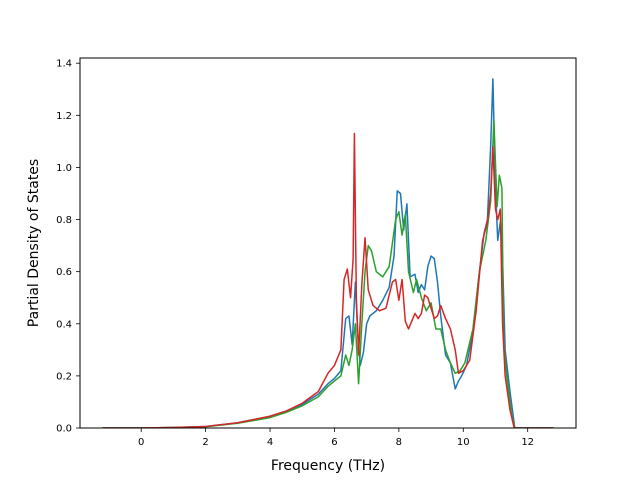  Describe the element at coordinates (64, 376) in the screenshot. I see `y-tick-label: 0.2` at that location.